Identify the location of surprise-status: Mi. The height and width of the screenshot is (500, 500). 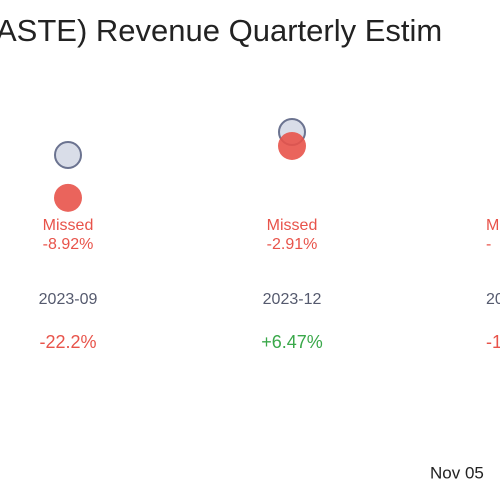
(493, 225).